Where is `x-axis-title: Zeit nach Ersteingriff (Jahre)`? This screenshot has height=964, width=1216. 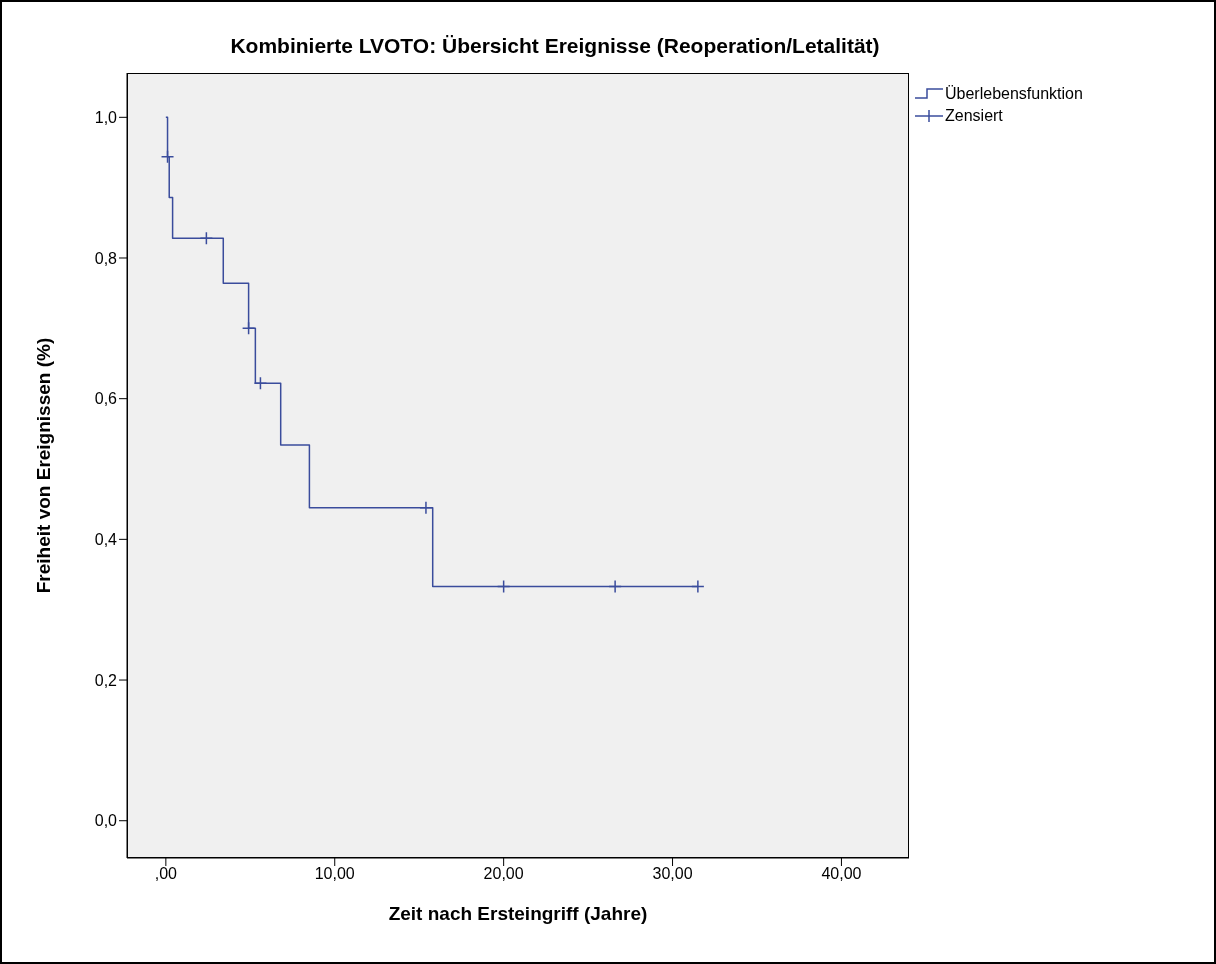
x-axis-title: Zeit nach Ersteingriff (Jahre) is located at coordinates (518, 913).